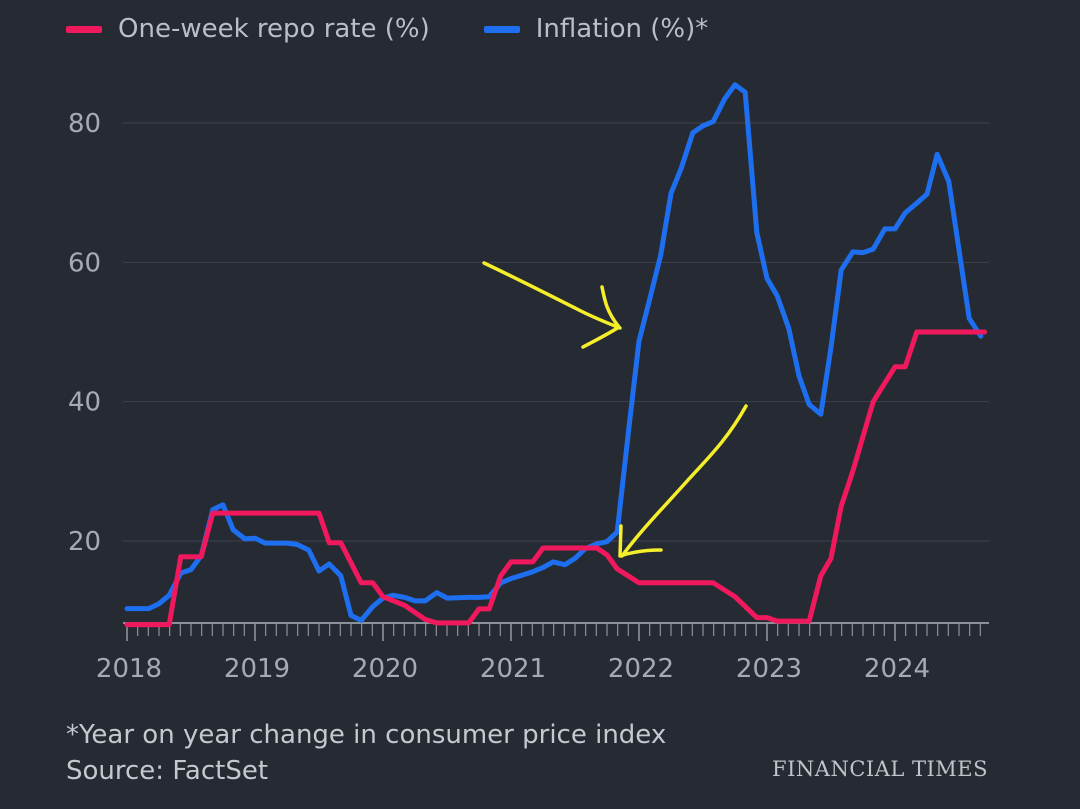 The width and height of the screenshot is (1080, 809). What do you see at coordinates (501, 29) in the screenshot?
I see `legend-swatch-inflation` at bounding box center [501, 29].